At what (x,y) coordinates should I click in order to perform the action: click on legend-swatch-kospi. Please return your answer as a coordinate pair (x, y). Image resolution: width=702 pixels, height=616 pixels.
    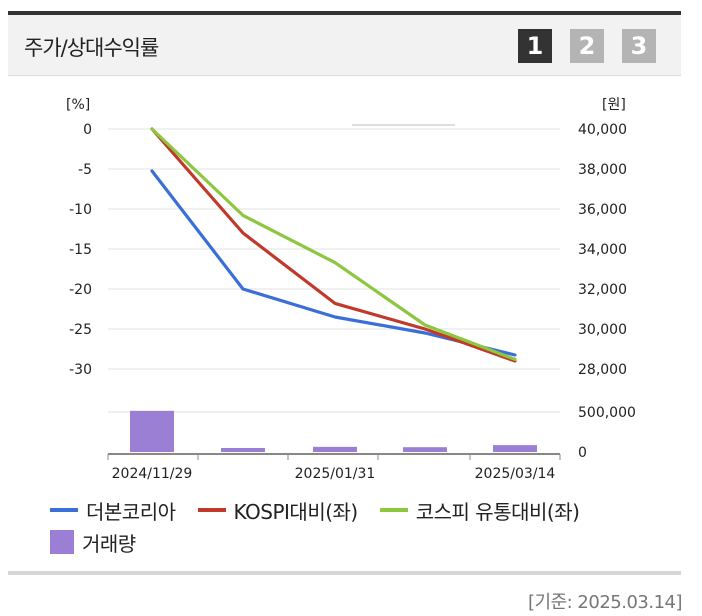
    Looking at the image, I should click on (211, 510).